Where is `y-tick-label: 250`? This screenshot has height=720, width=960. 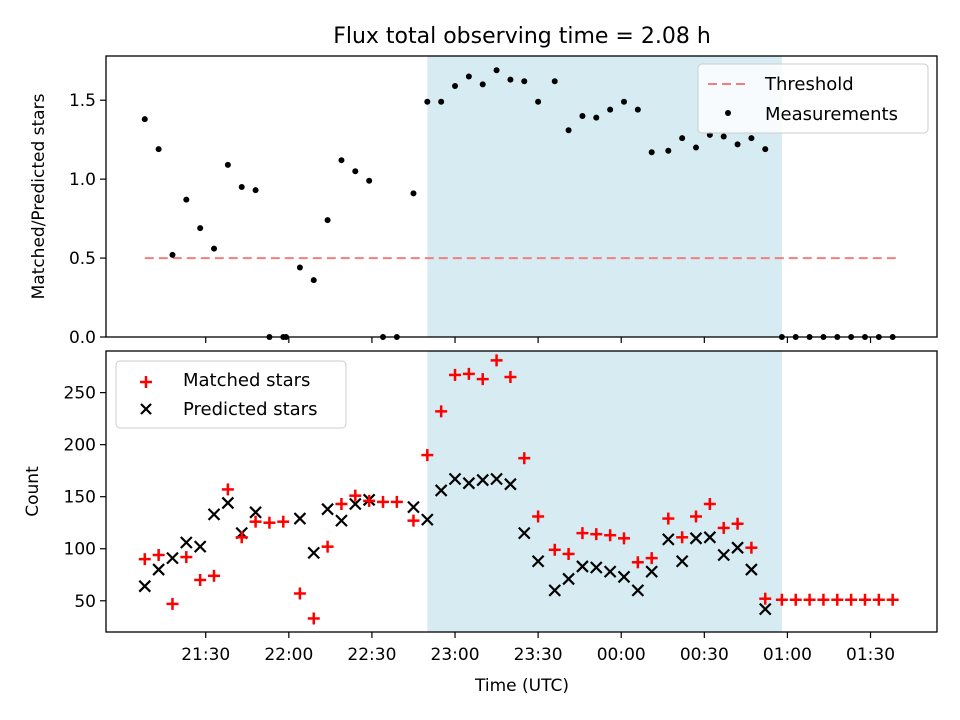
y-tick-label: 250 is located at coordinates (80, 394).